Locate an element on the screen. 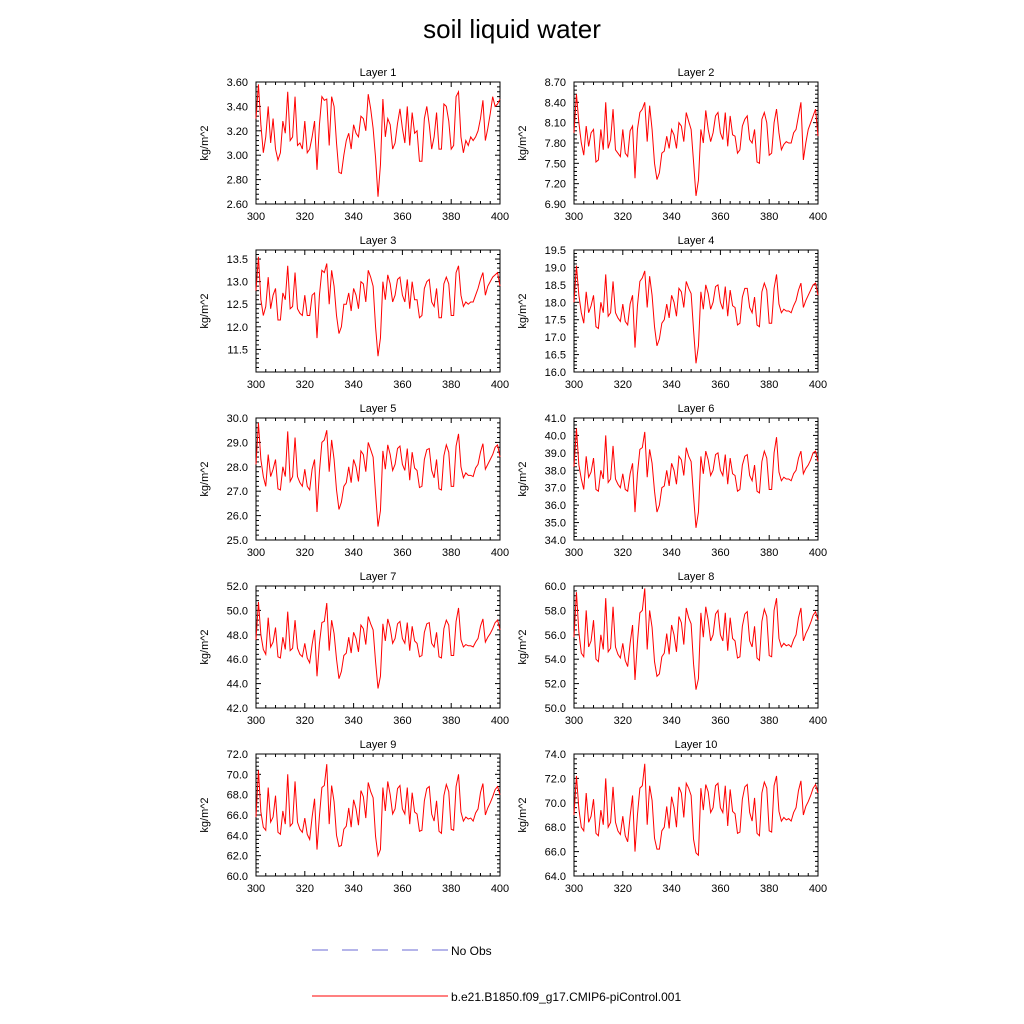 The width and height of the screenshot is (1024, 1024). layer-4-y-tick-label: 17.5 is located at coordinates (555, 321).